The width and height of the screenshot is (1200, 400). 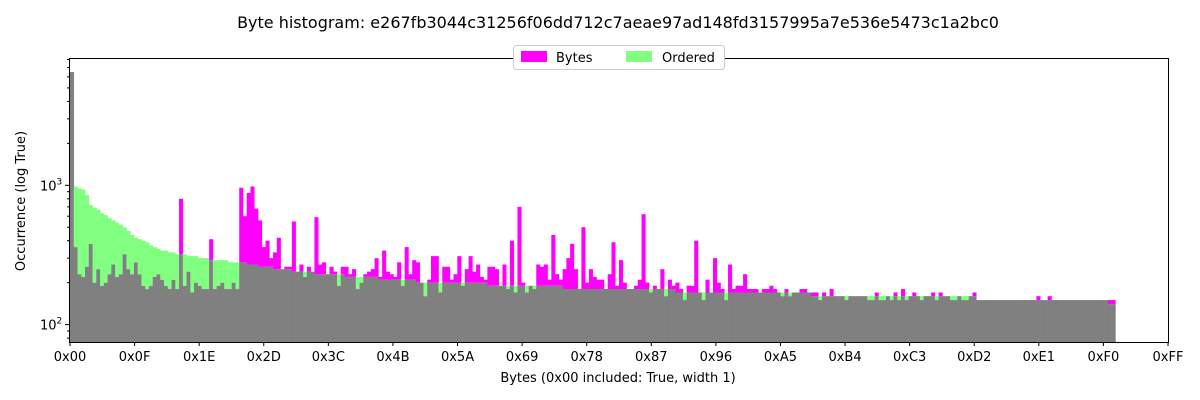 I want to click on y-tick-label: 103, so click(x=51, y=185).